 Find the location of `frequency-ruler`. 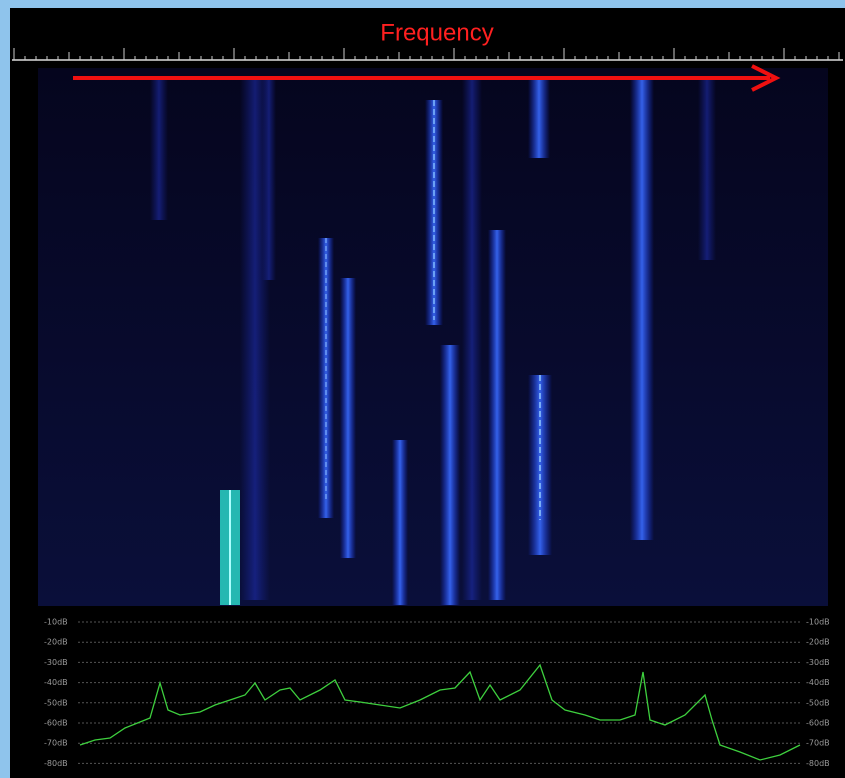

frequency-ruler is located at coordinates (427, 54).